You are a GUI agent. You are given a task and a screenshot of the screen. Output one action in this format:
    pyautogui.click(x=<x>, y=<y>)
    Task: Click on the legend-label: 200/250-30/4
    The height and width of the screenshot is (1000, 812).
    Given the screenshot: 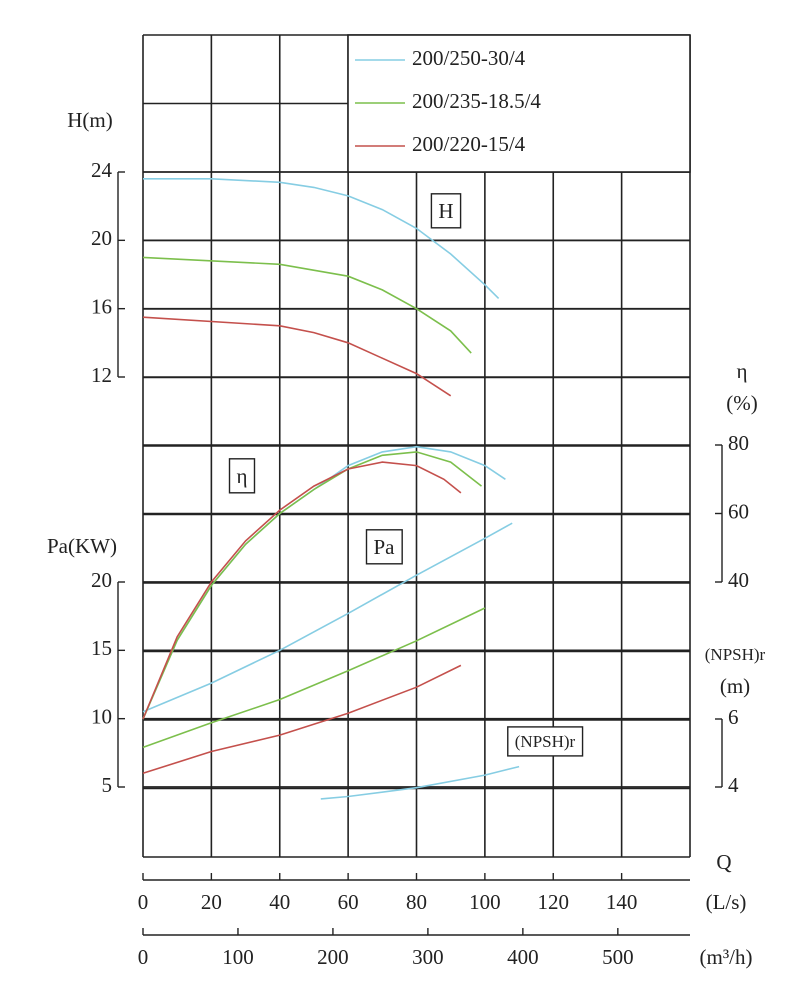 What is the action you would take?
    pyautogui.click(x=469, y=58)
    